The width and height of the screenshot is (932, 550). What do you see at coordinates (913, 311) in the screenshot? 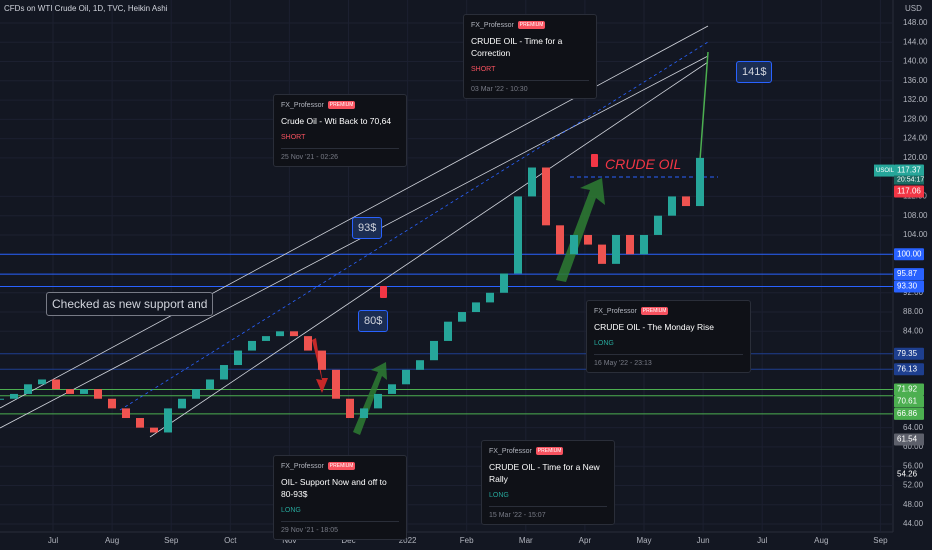
I see `y-tick-label: 88.00` at bounding box center [913, 311].